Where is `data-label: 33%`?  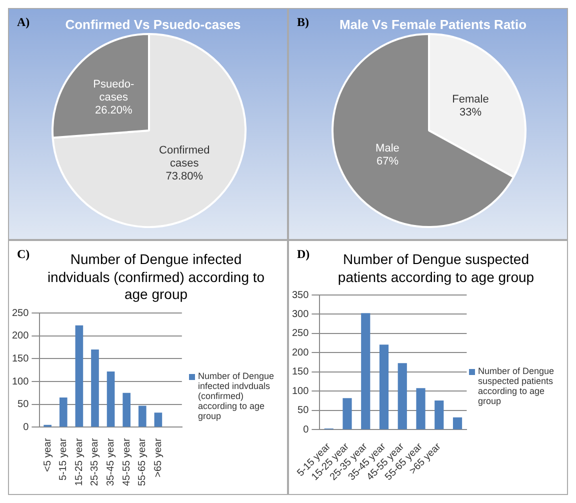
data-label: 33% is located at coordinates (471, 112).